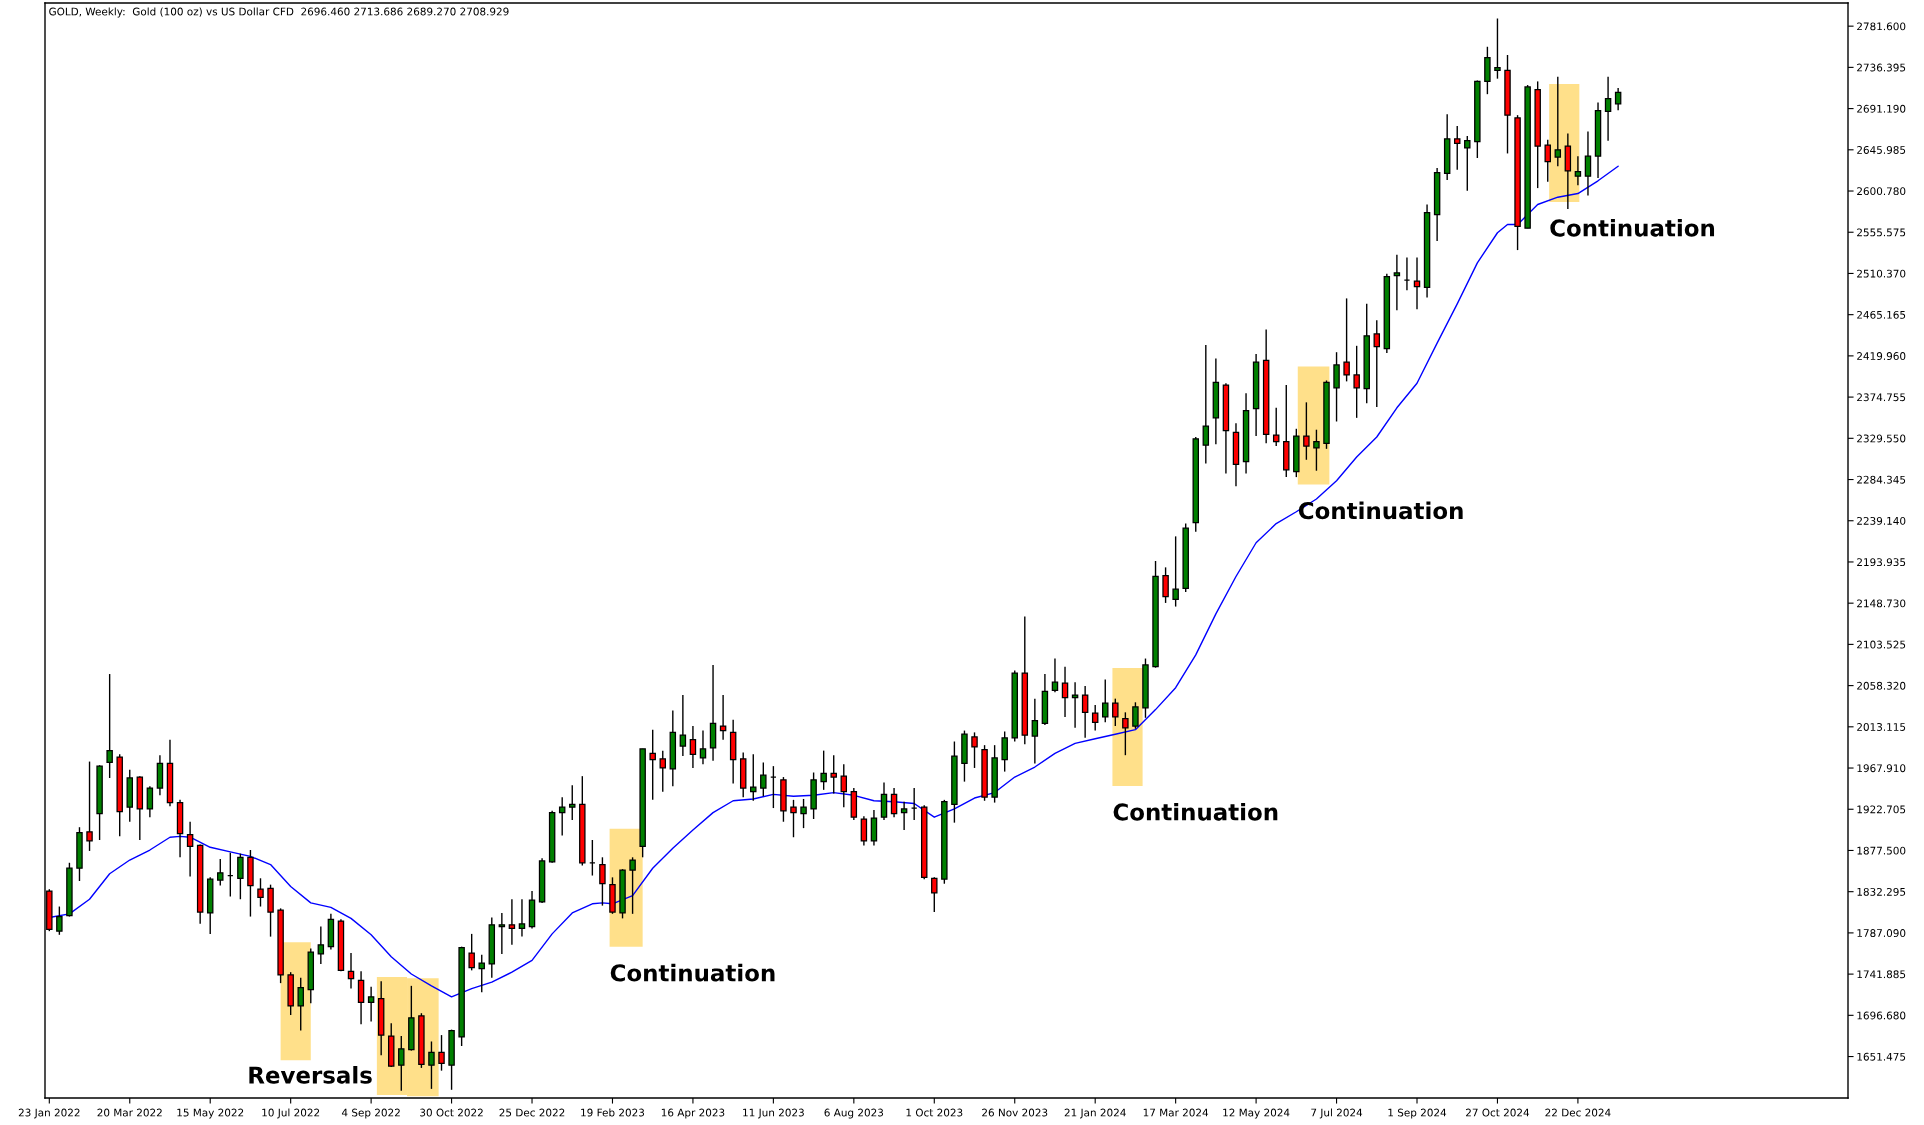  Describe the element at coordinates (1881, 933) in the screenshot. I see `y-tick-label: 1787.090` at that location.